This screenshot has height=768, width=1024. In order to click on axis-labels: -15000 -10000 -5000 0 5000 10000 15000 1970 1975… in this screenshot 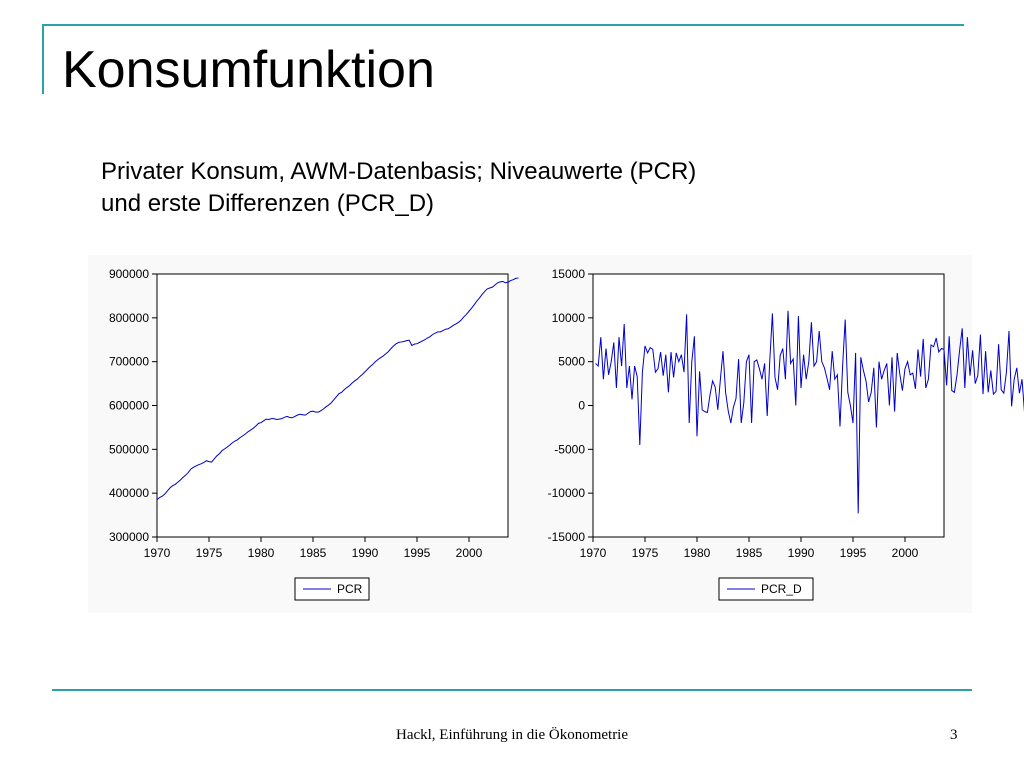, I will do `click(733, 413)`.